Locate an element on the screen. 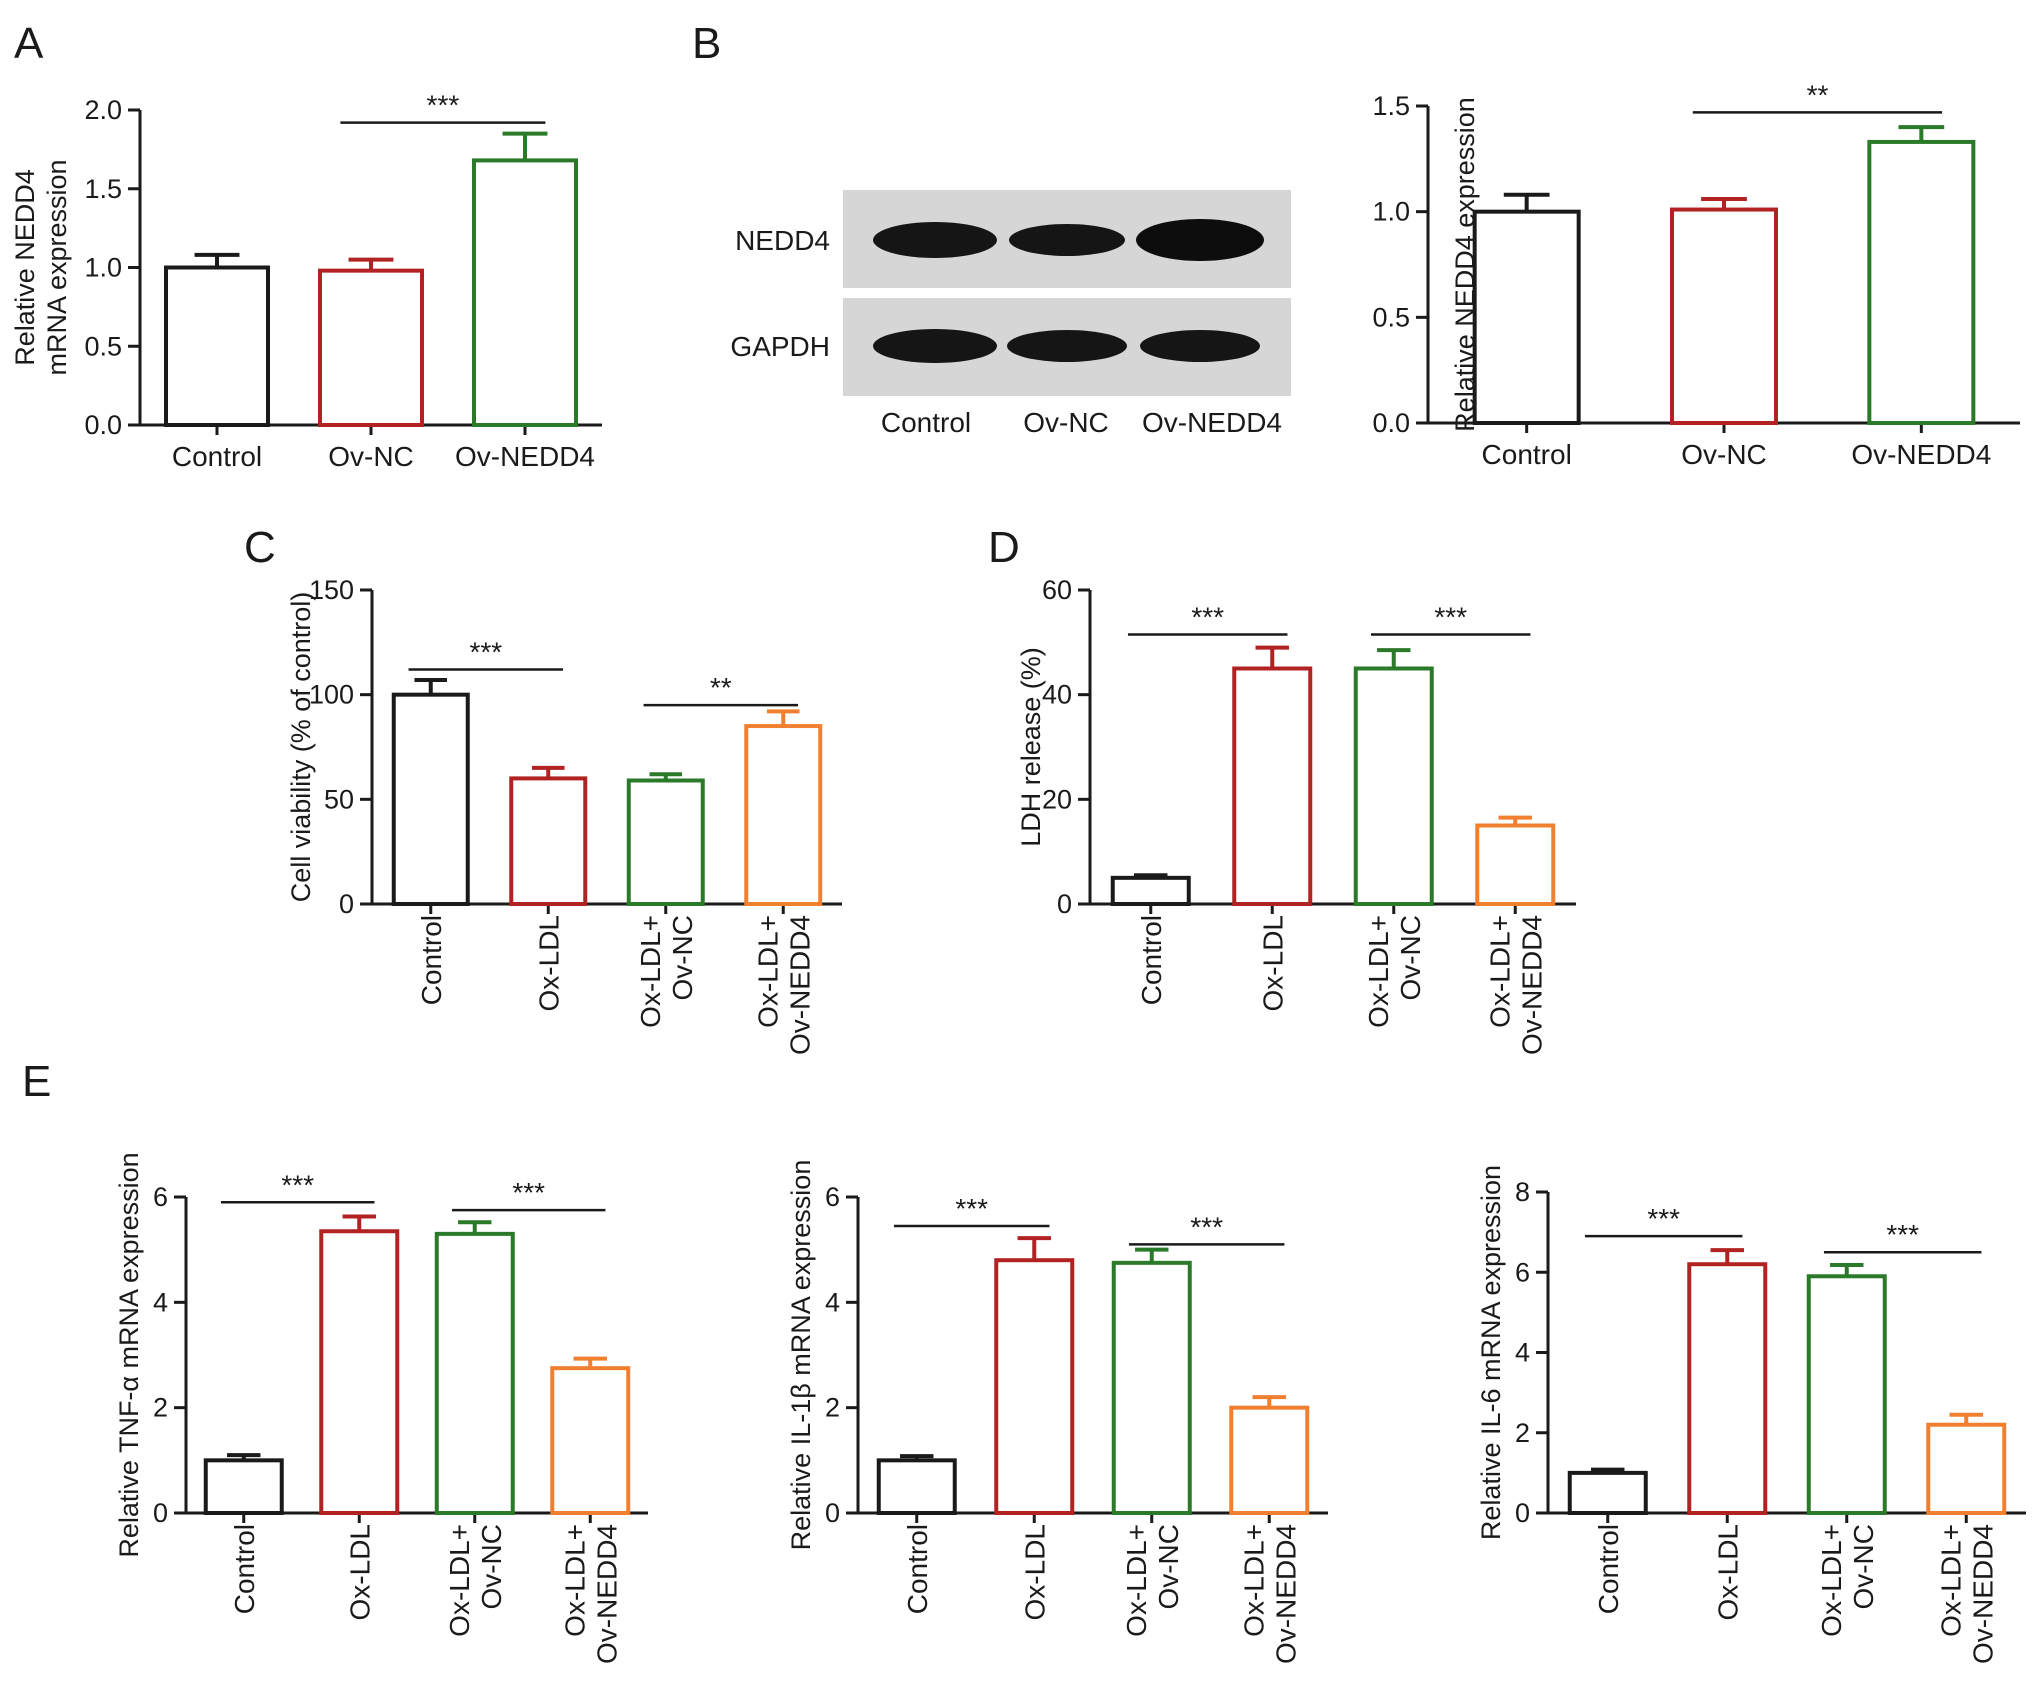 This screenshot has width=2032, height=1686. y-axis-label-group: Cell viability (% of control) is located at coordinates (301, 747).